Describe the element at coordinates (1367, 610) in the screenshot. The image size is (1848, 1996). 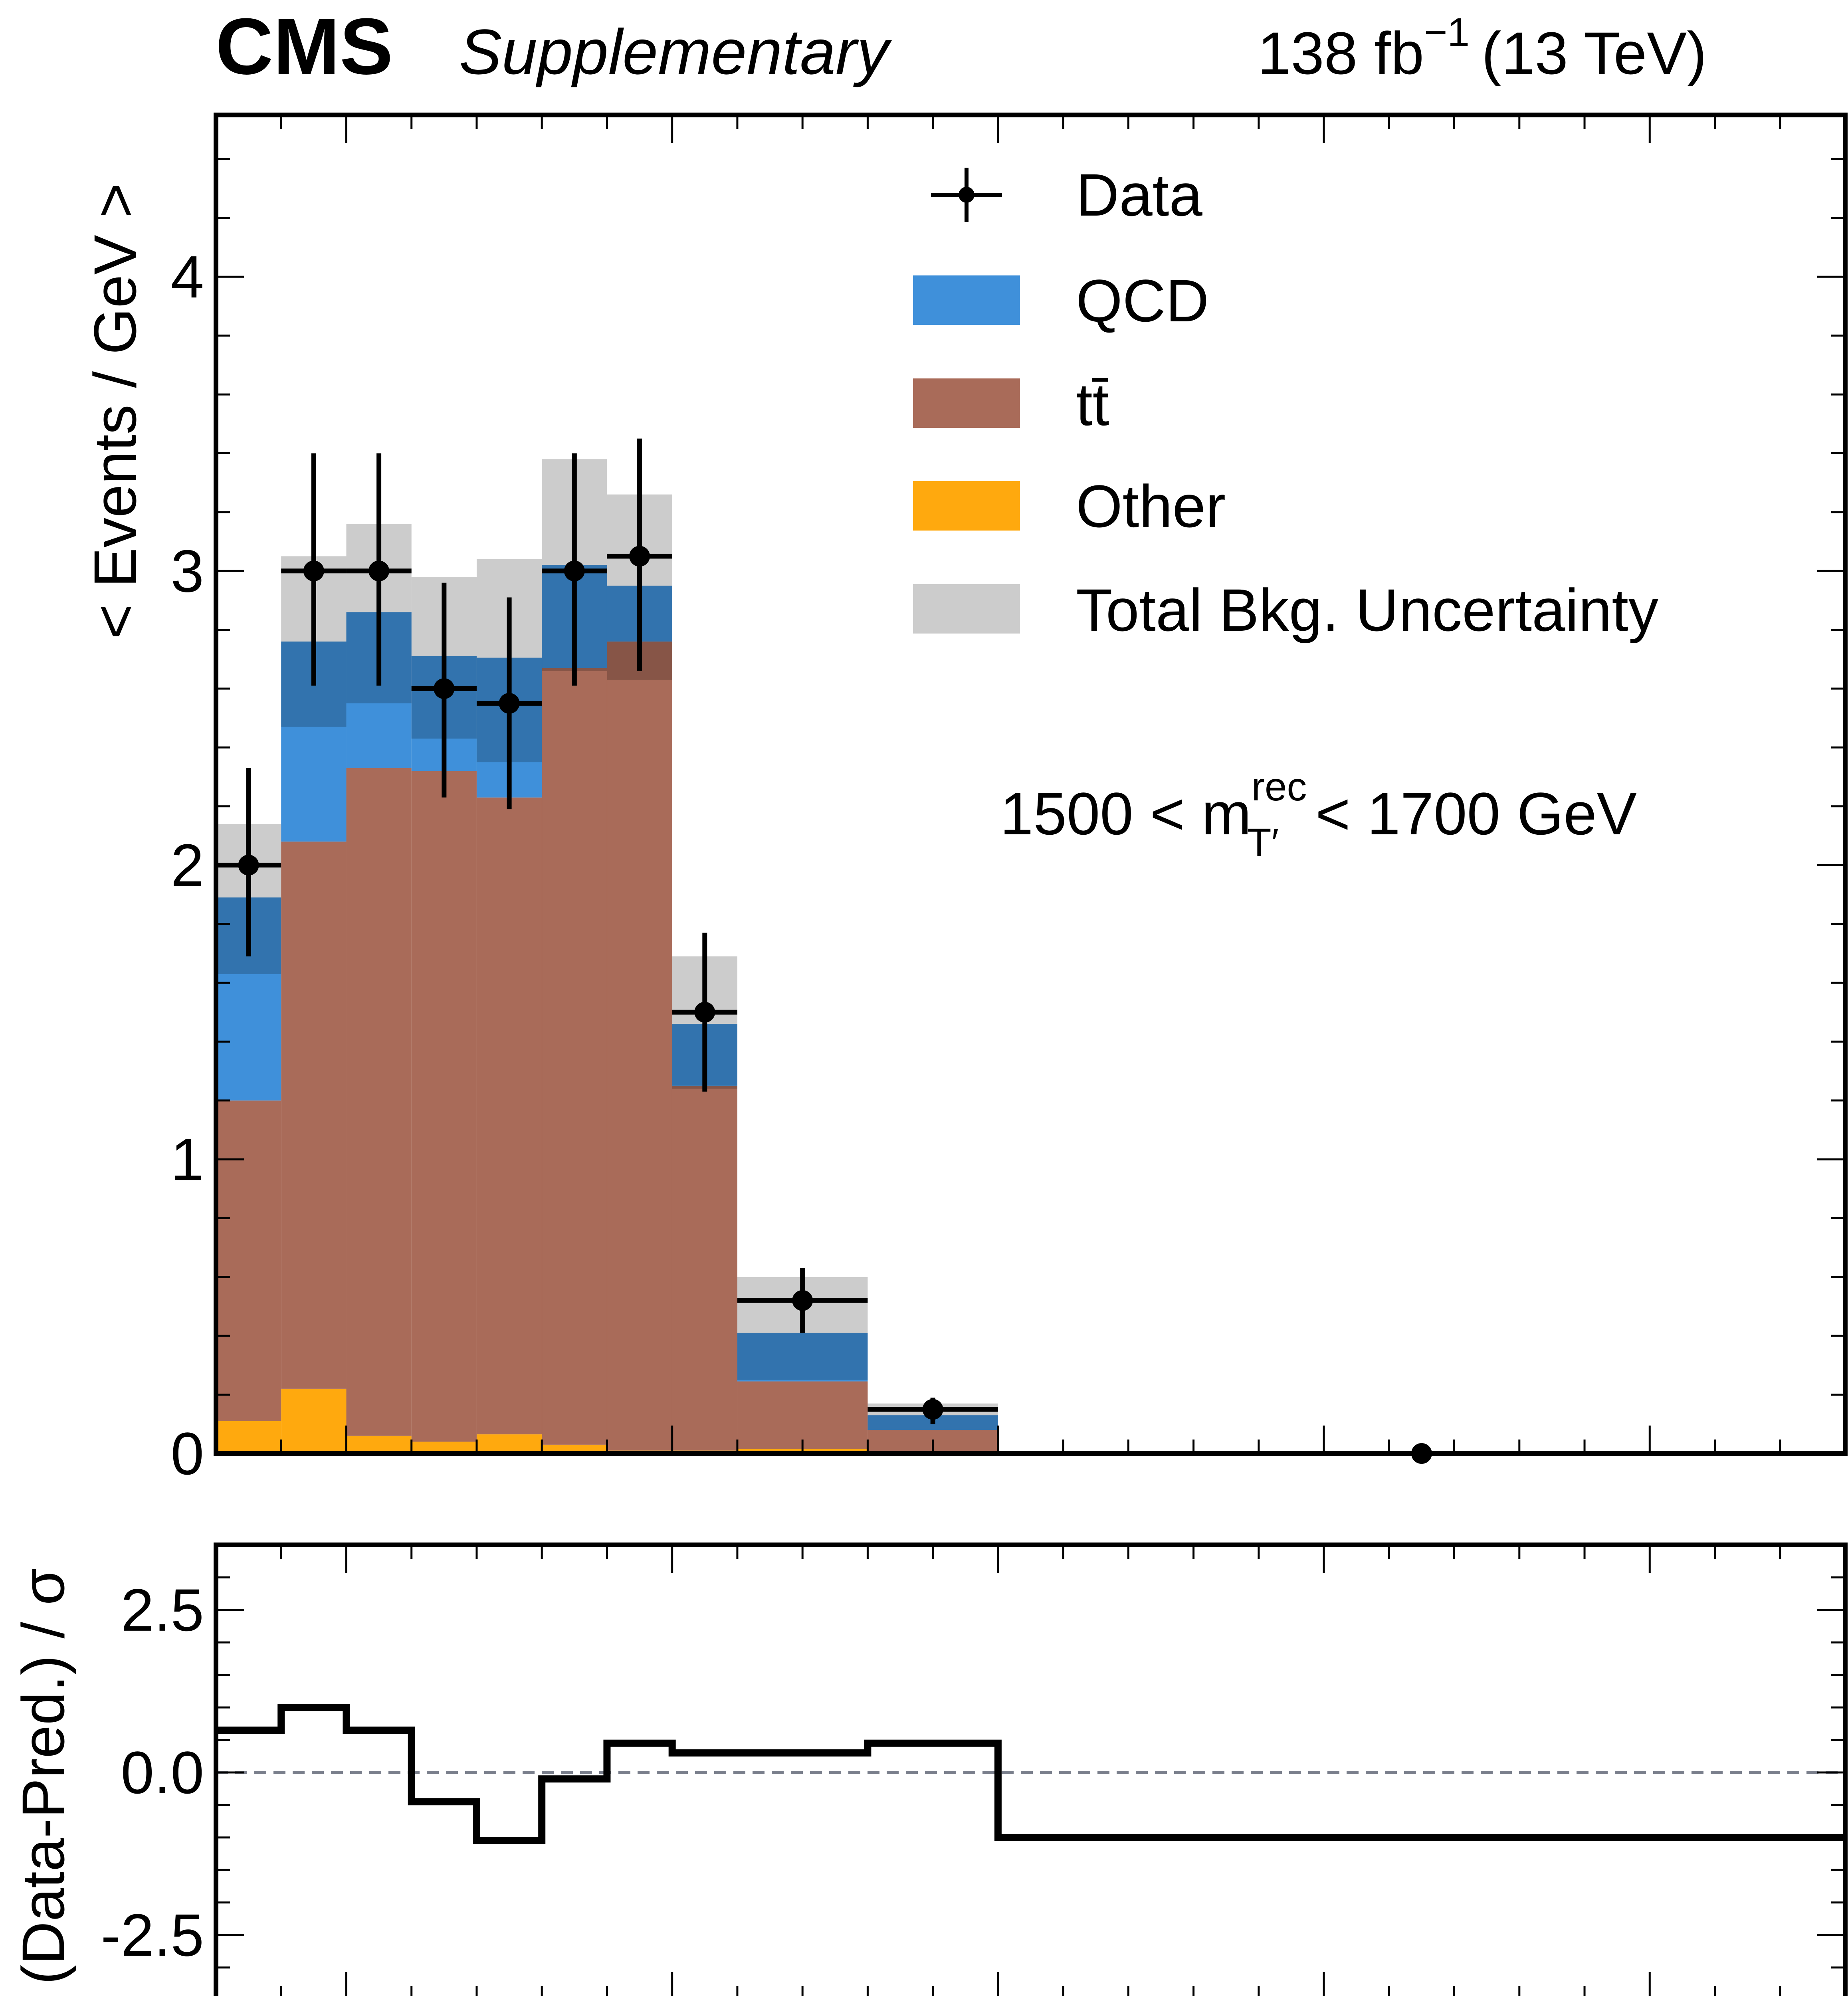
I see `legend-label-uncertainty: Total Bkg. Uncertainty` at that location.